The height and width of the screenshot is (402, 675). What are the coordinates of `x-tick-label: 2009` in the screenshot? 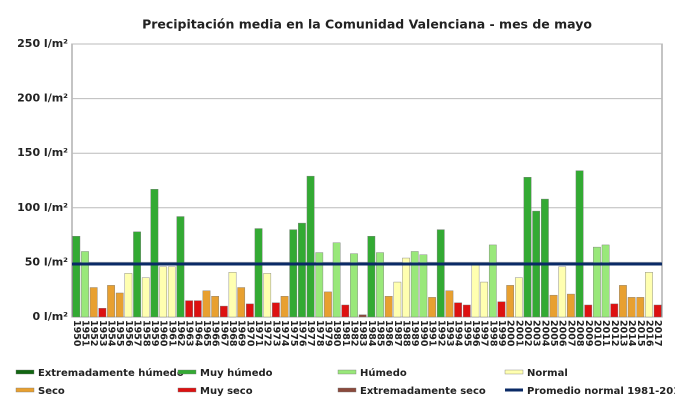 It's located at (588, 333).